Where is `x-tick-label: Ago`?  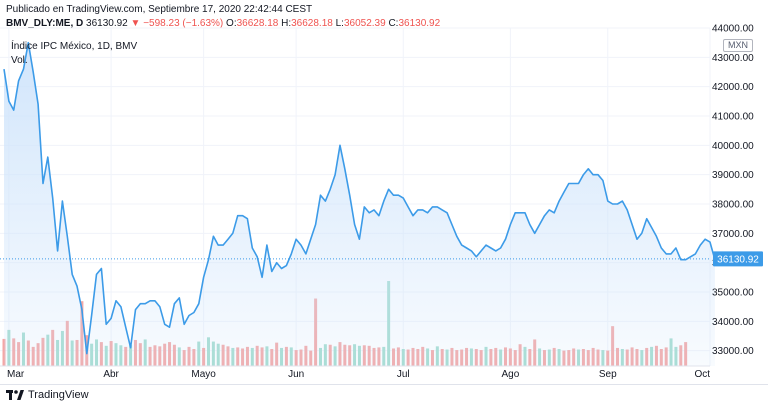 x-tick-label: Ago is located at coordinates (510, 374).